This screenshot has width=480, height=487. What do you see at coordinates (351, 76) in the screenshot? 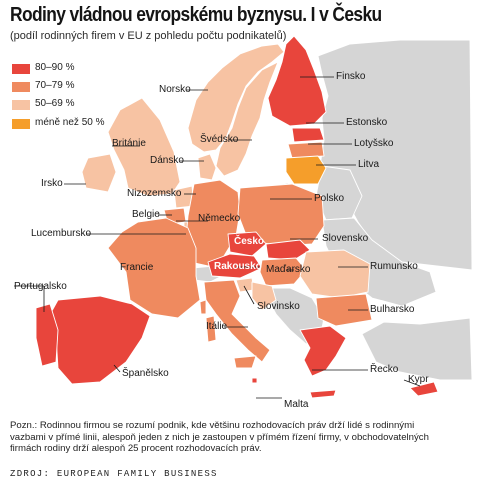
I see `label-finsko: Finsko` at bounding box center [351, 76].